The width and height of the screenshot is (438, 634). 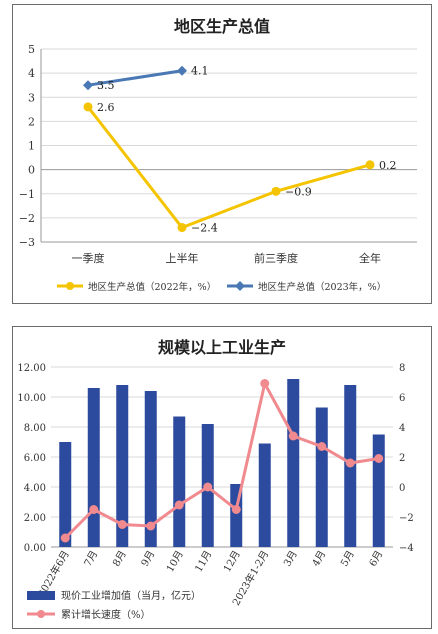 What do you see at coordinates (402, 368) in the screenshot?
I see `y-right-tick-label: 8` at bounding box center [402, 368].